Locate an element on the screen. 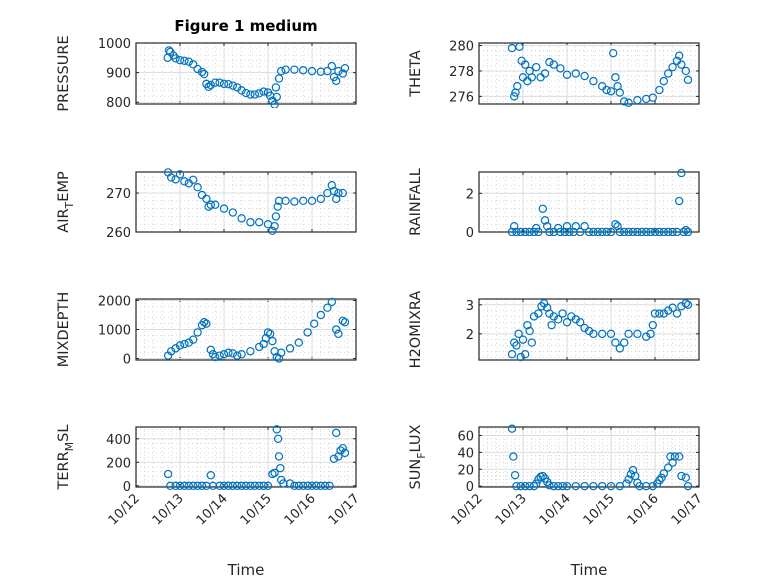  subplot-air-temp: 260 270 AIRTEMP is located at coordinates (206, 204).